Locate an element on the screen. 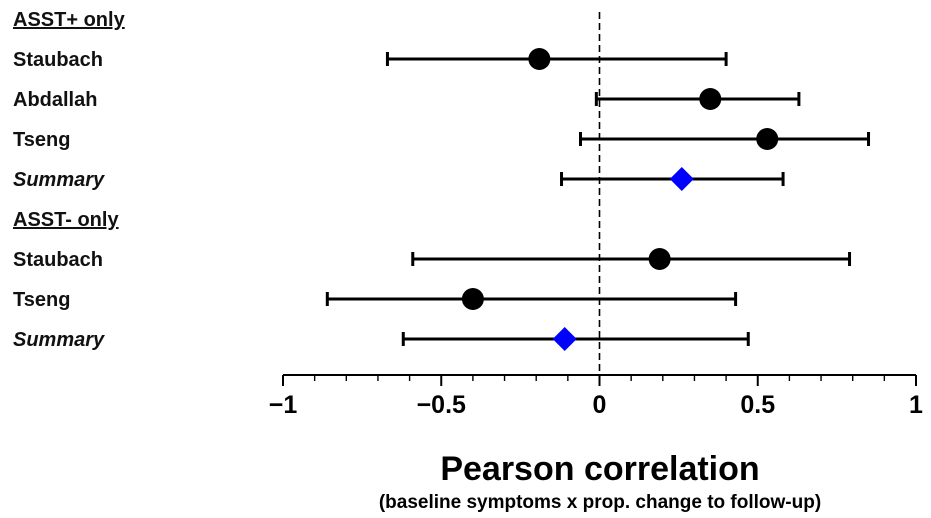 Image resolution: width=931 pixels, height=518 pixels. x-tick-label: −0.5 is located at coordinates (441, 405).